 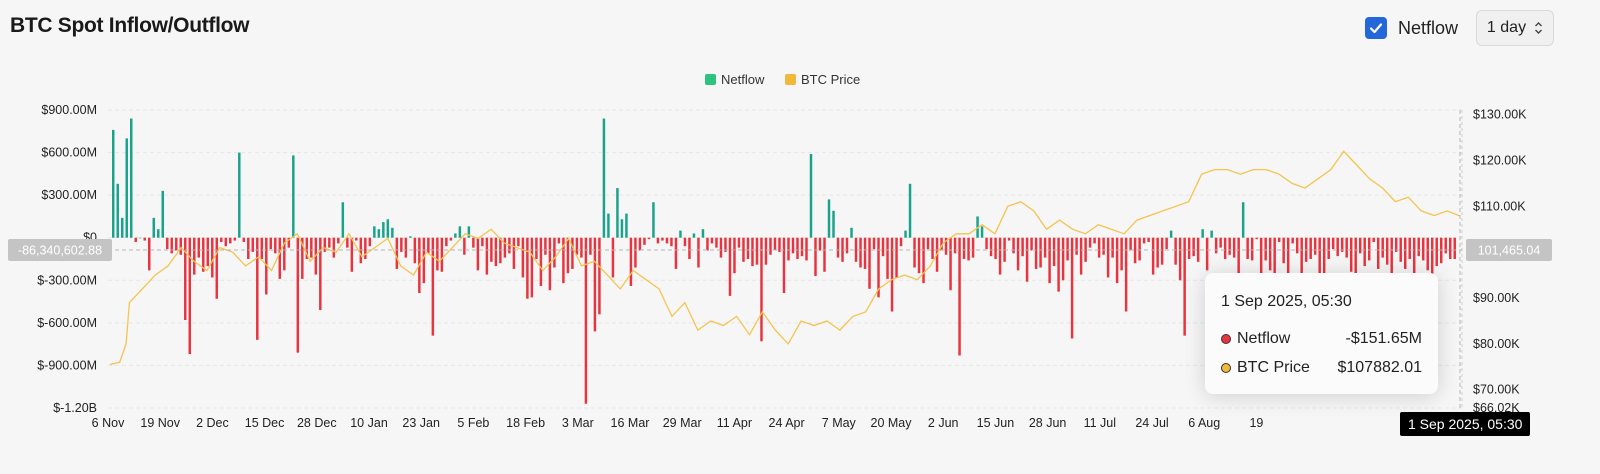 What do you see at coordinates (1496, 390) in the screenshot?
I see `right-tick-label: $70.00K` at bounding box center [1496, 390].